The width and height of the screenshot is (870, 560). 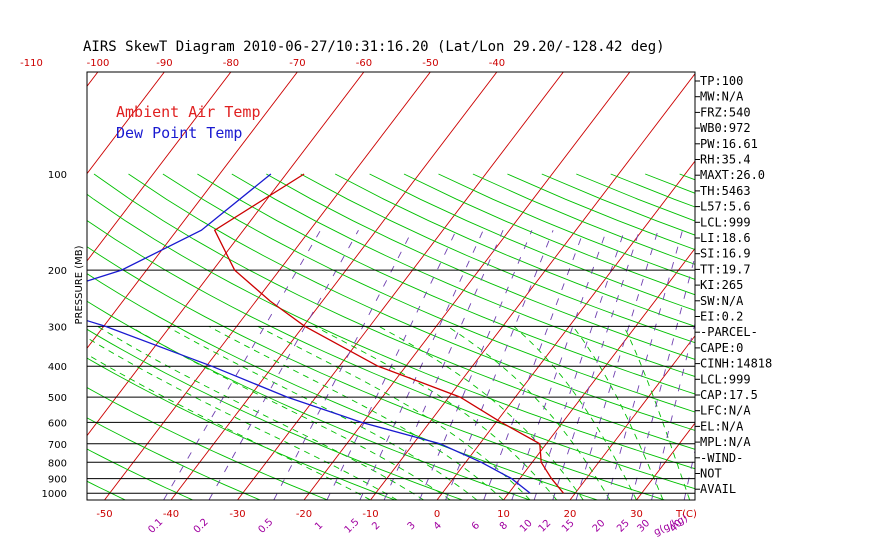 What do you see at coordinates (370, 514) in the screenshot?
I see `bottom-temp-tick-label: -10` at bounding box center [370, 514].